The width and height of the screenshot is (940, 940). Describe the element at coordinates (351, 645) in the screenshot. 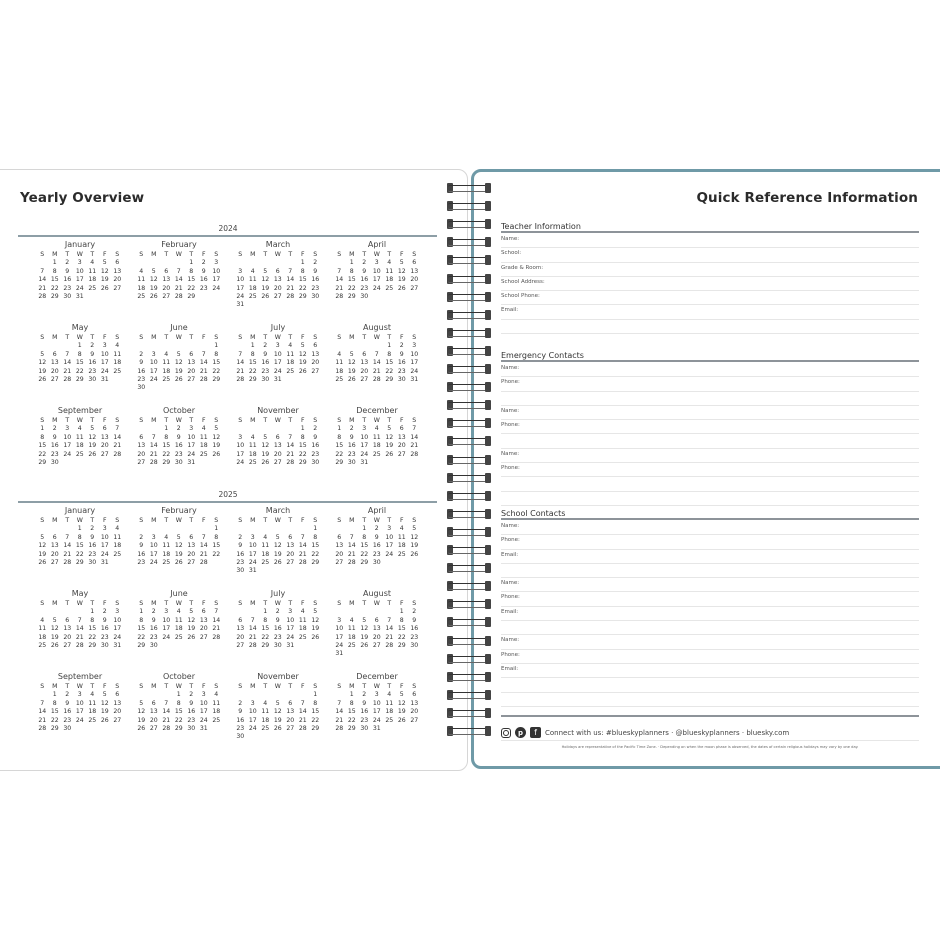

I see `day-number: 25` at that location.